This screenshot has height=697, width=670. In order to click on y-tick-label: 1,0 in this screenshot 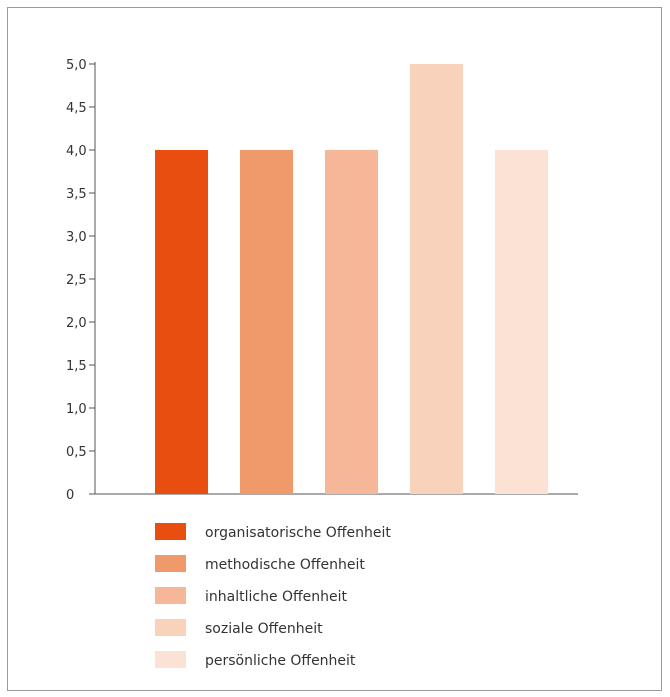, I will do `click(76, 409)`.